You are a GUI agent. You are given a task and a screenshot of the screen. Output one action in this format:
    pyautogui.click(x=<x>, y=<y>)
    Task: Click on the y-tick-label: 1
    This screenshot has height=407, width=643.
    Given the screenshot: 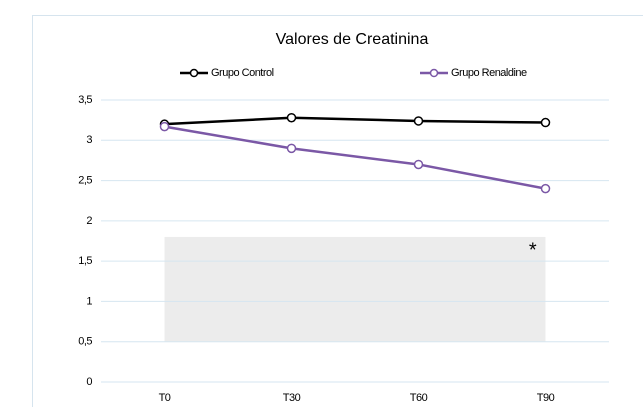 What is the action you would take?
    pyautogui.click(x=89, y=301)
    